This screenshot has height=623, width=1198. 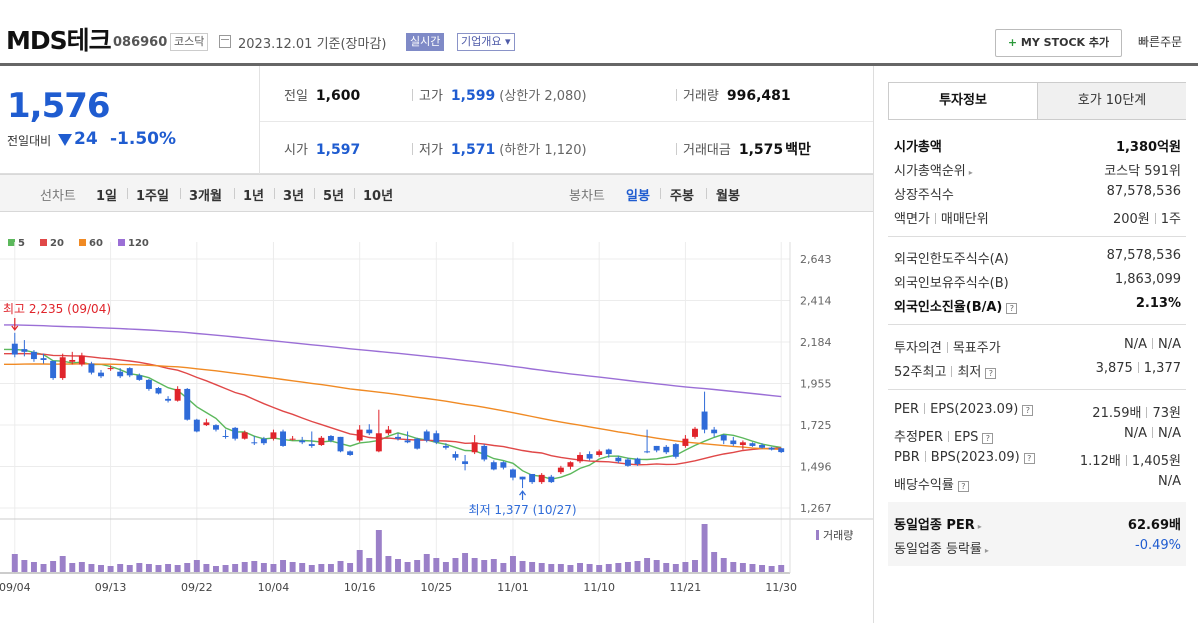 What do you see at coordinates (565, 96) in the screenshot?
I see `upper-limit-value: 2,080)` at bounding box center [565, 96].